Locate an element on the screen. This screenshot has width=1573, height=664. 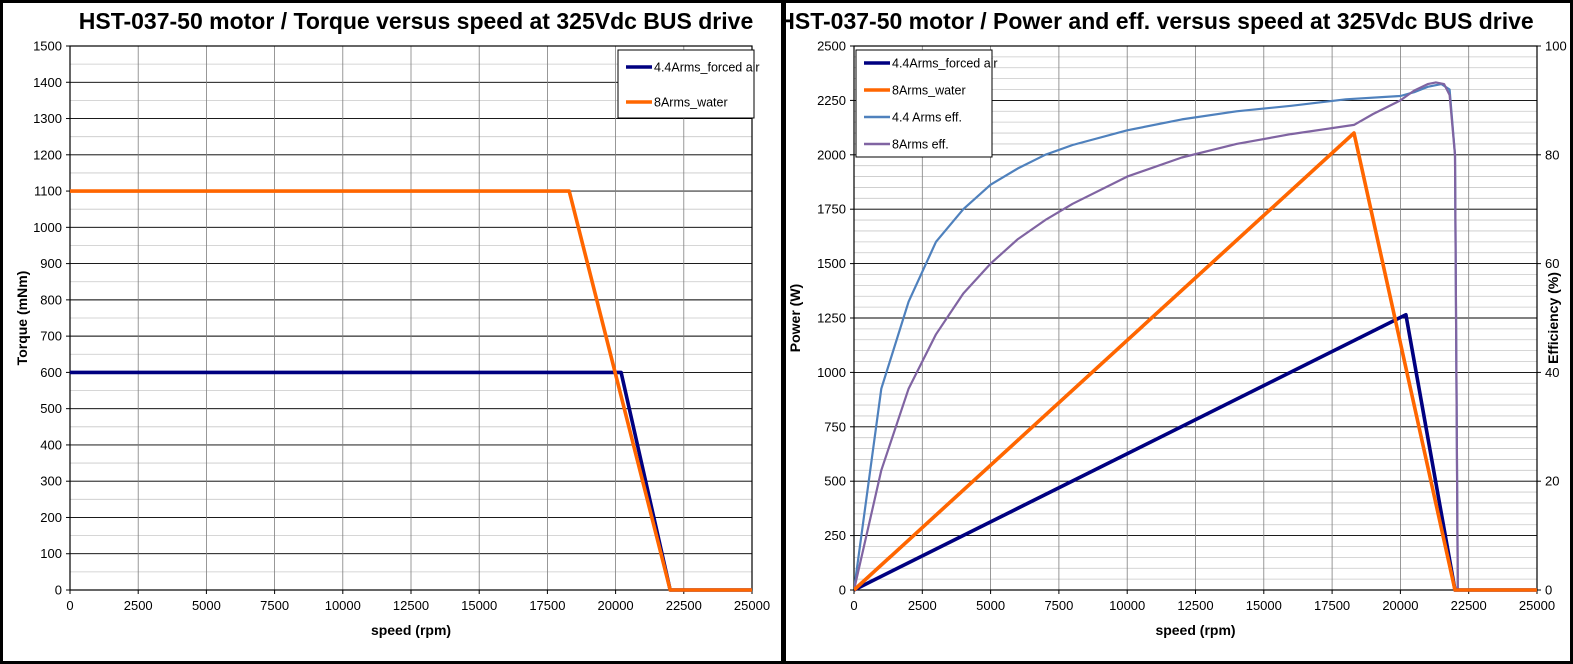
y2-tick-label: 80 is located at coordinates (1552, 154).